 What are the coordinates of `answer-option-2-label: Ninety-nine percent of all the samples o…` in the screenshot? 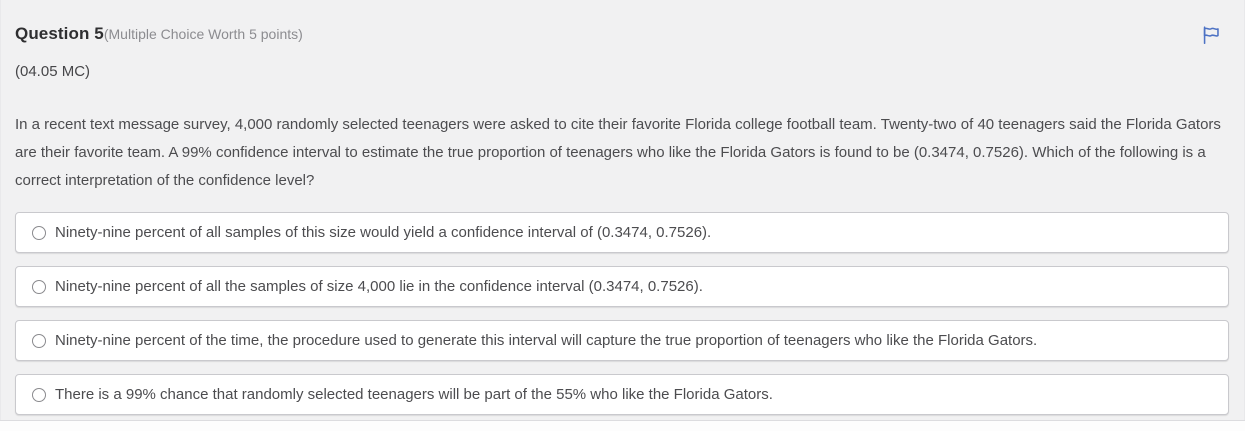 It's located at (379, 286).